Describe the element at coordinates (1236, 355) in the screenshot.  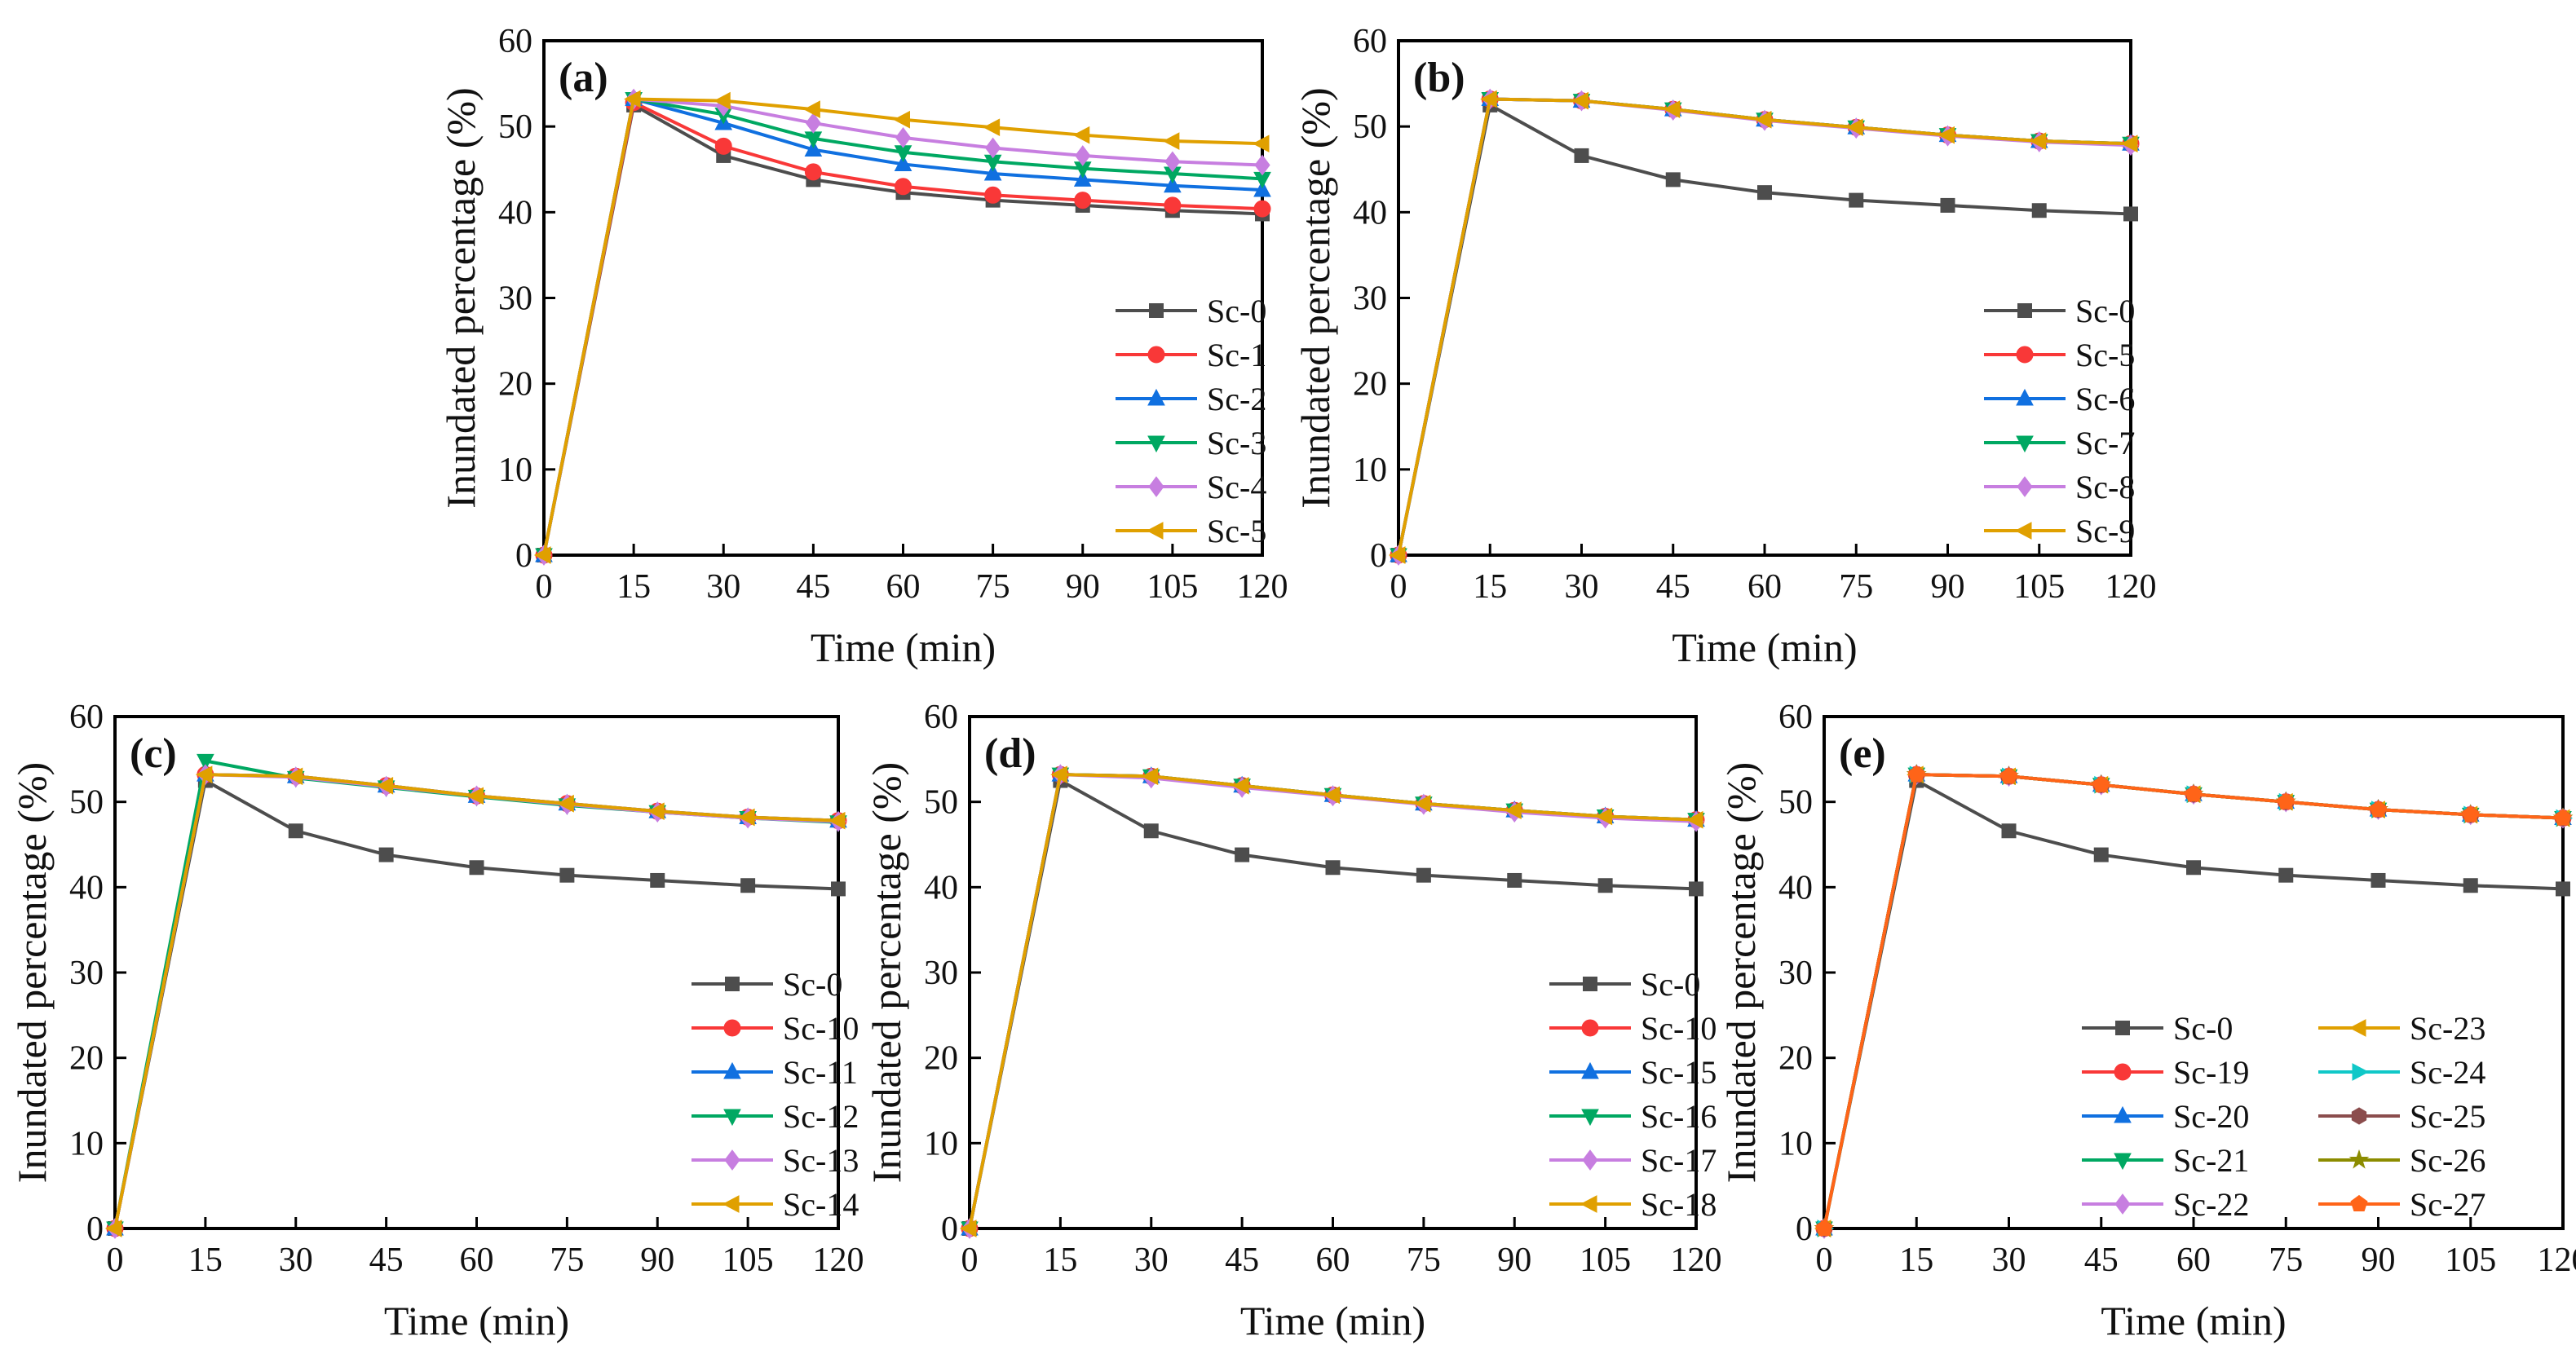
I see `legend-label: Sc-1` at that location.